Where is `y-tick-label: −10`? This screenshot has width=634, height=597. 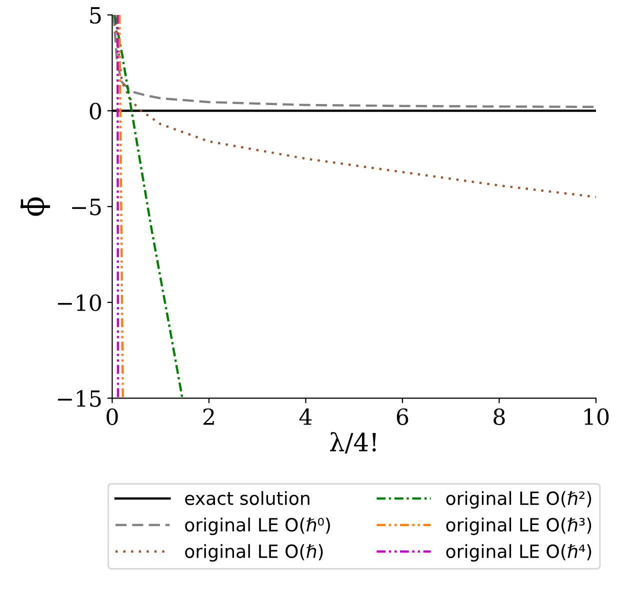 y-tick-label: −10 is located at coordinates (80, 303).